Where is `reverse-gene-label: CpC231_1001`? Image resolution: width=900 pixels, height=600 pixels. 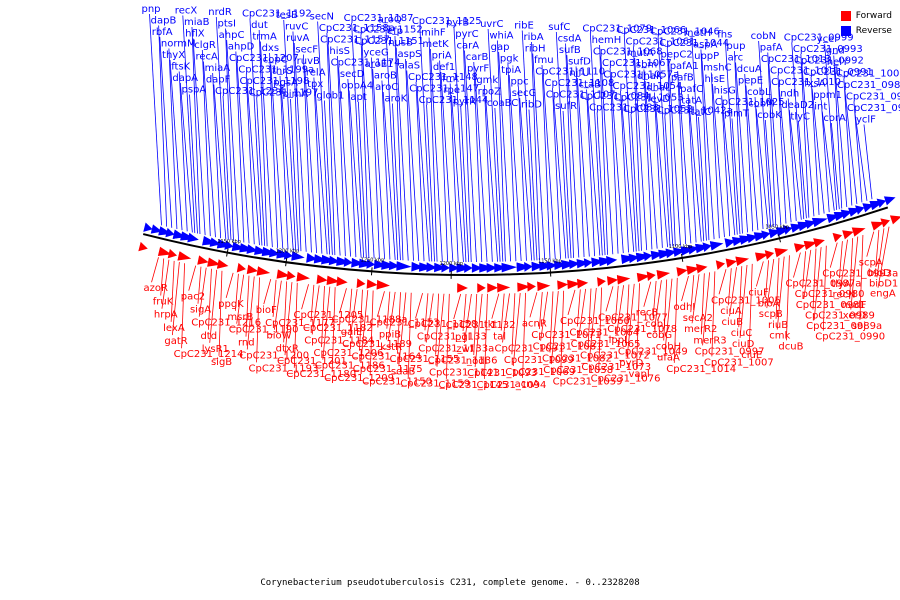
reverse-gene-label: CpC231_1001 is located at coordinates (868, 74).